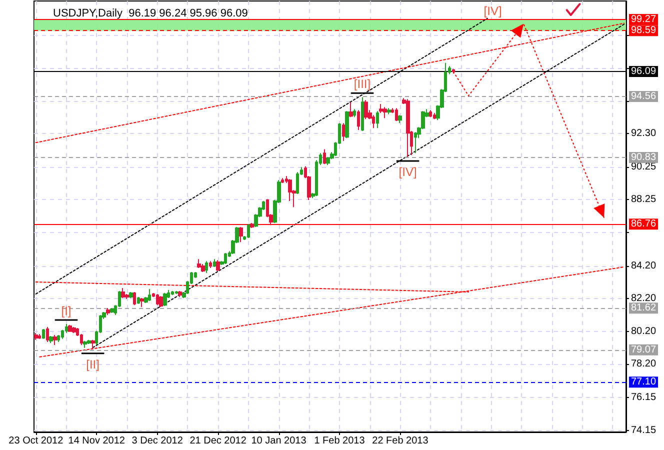 This screenshot has width=664, height=450. What do you see at coordinates (643, 200) in the screenshot?
I see `y-tick-label: 88.25` at bounding box center [643, 200].